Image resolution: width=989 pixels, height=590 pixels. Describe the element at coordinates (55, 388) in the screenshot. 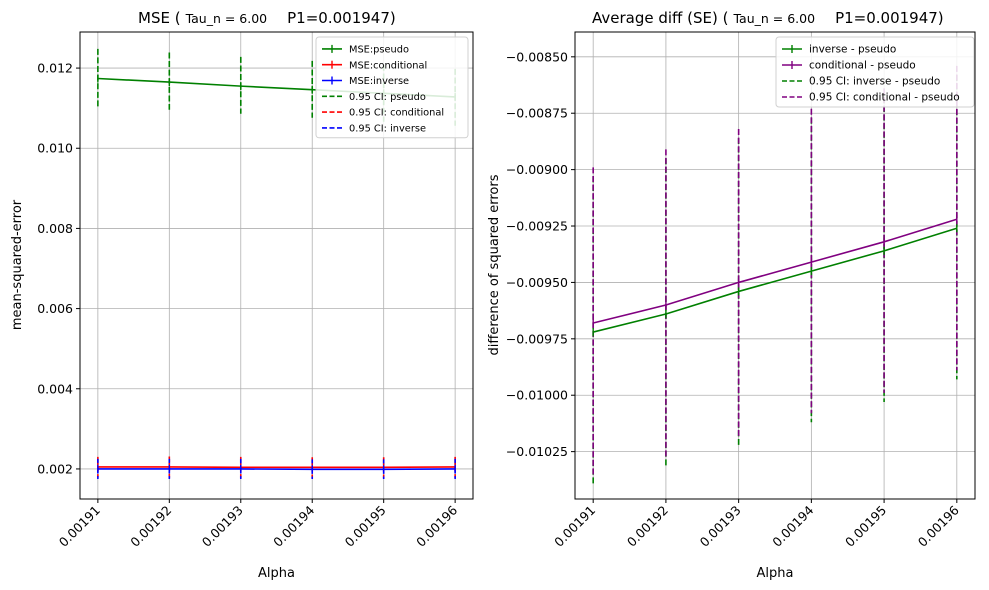

I see `mse-y-tick-label: 0.004` at that location.